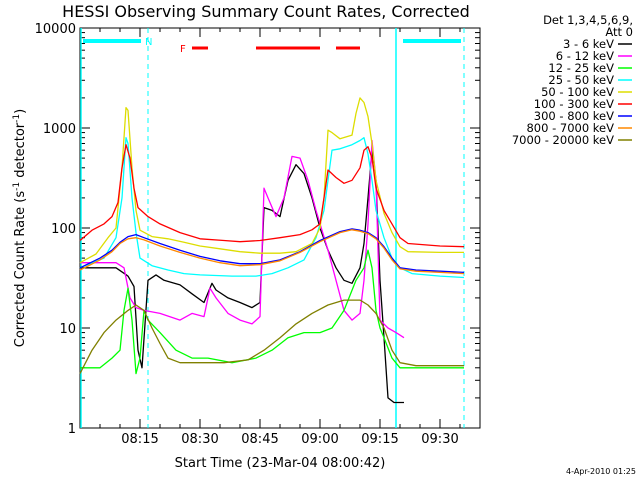 The width and height of the screenshot is (640, 480). What do you see at coordinates (588, 44) in the screenshot?
I see `legend-entry-label: 3 - 6 keV` at bounding box center [588, 44].